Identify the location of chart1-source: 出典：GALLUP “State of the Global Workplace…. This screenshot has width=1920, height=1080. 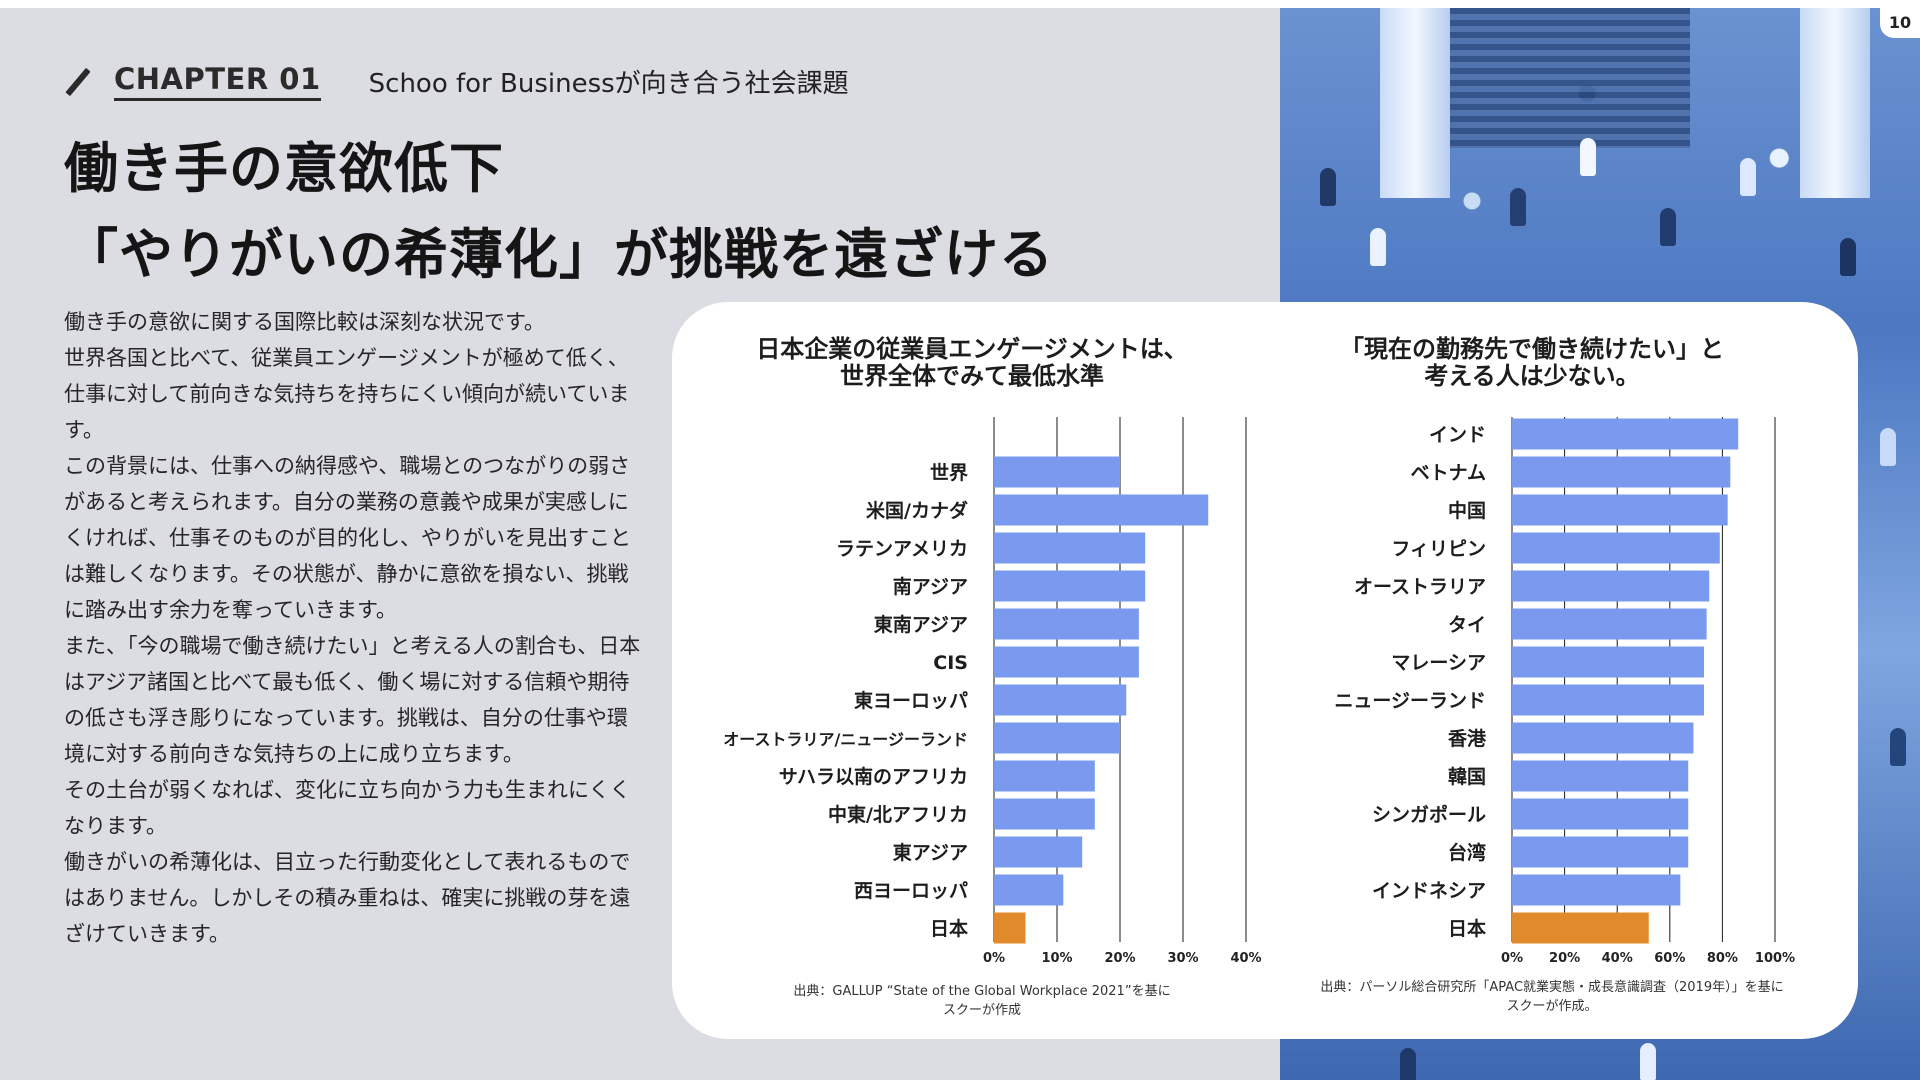
(982, 1001).